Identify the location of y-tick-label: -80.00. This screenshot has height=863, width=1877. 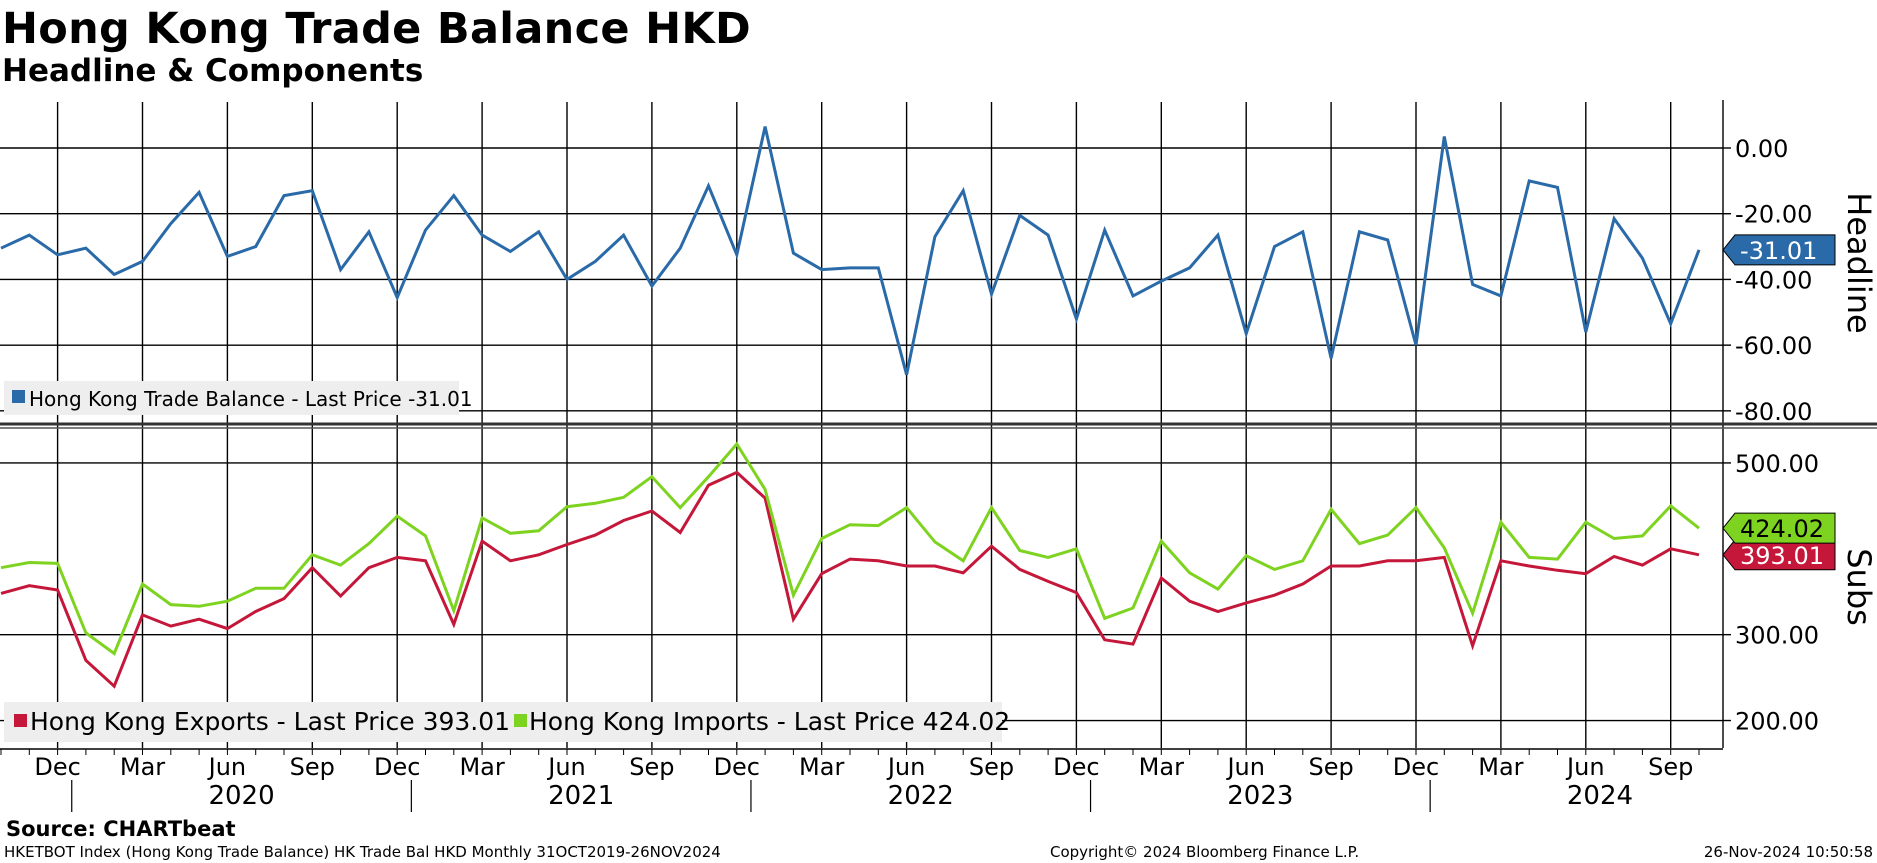
(1773, 412).